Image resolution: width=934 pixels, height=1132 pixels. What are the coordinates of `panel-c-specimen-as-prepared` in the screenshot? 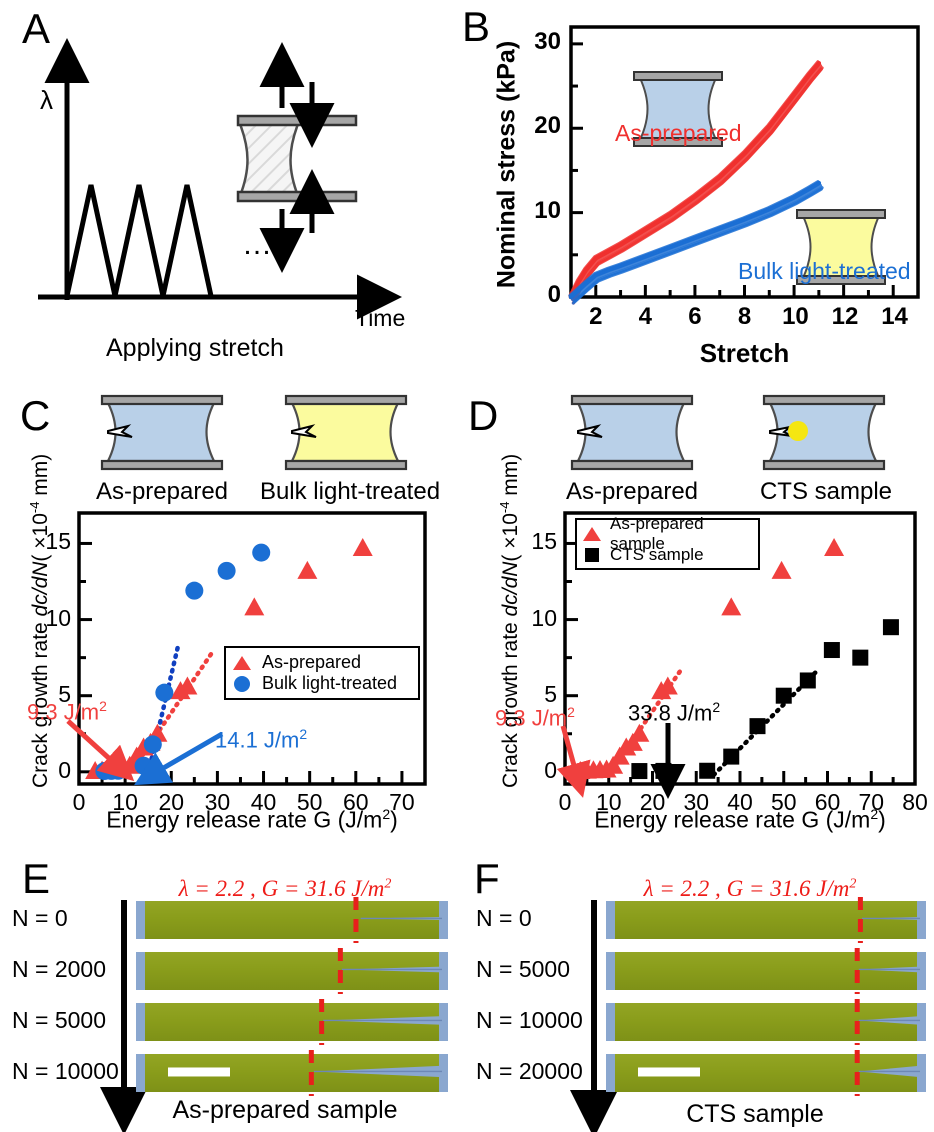 It's located at (162, 432).